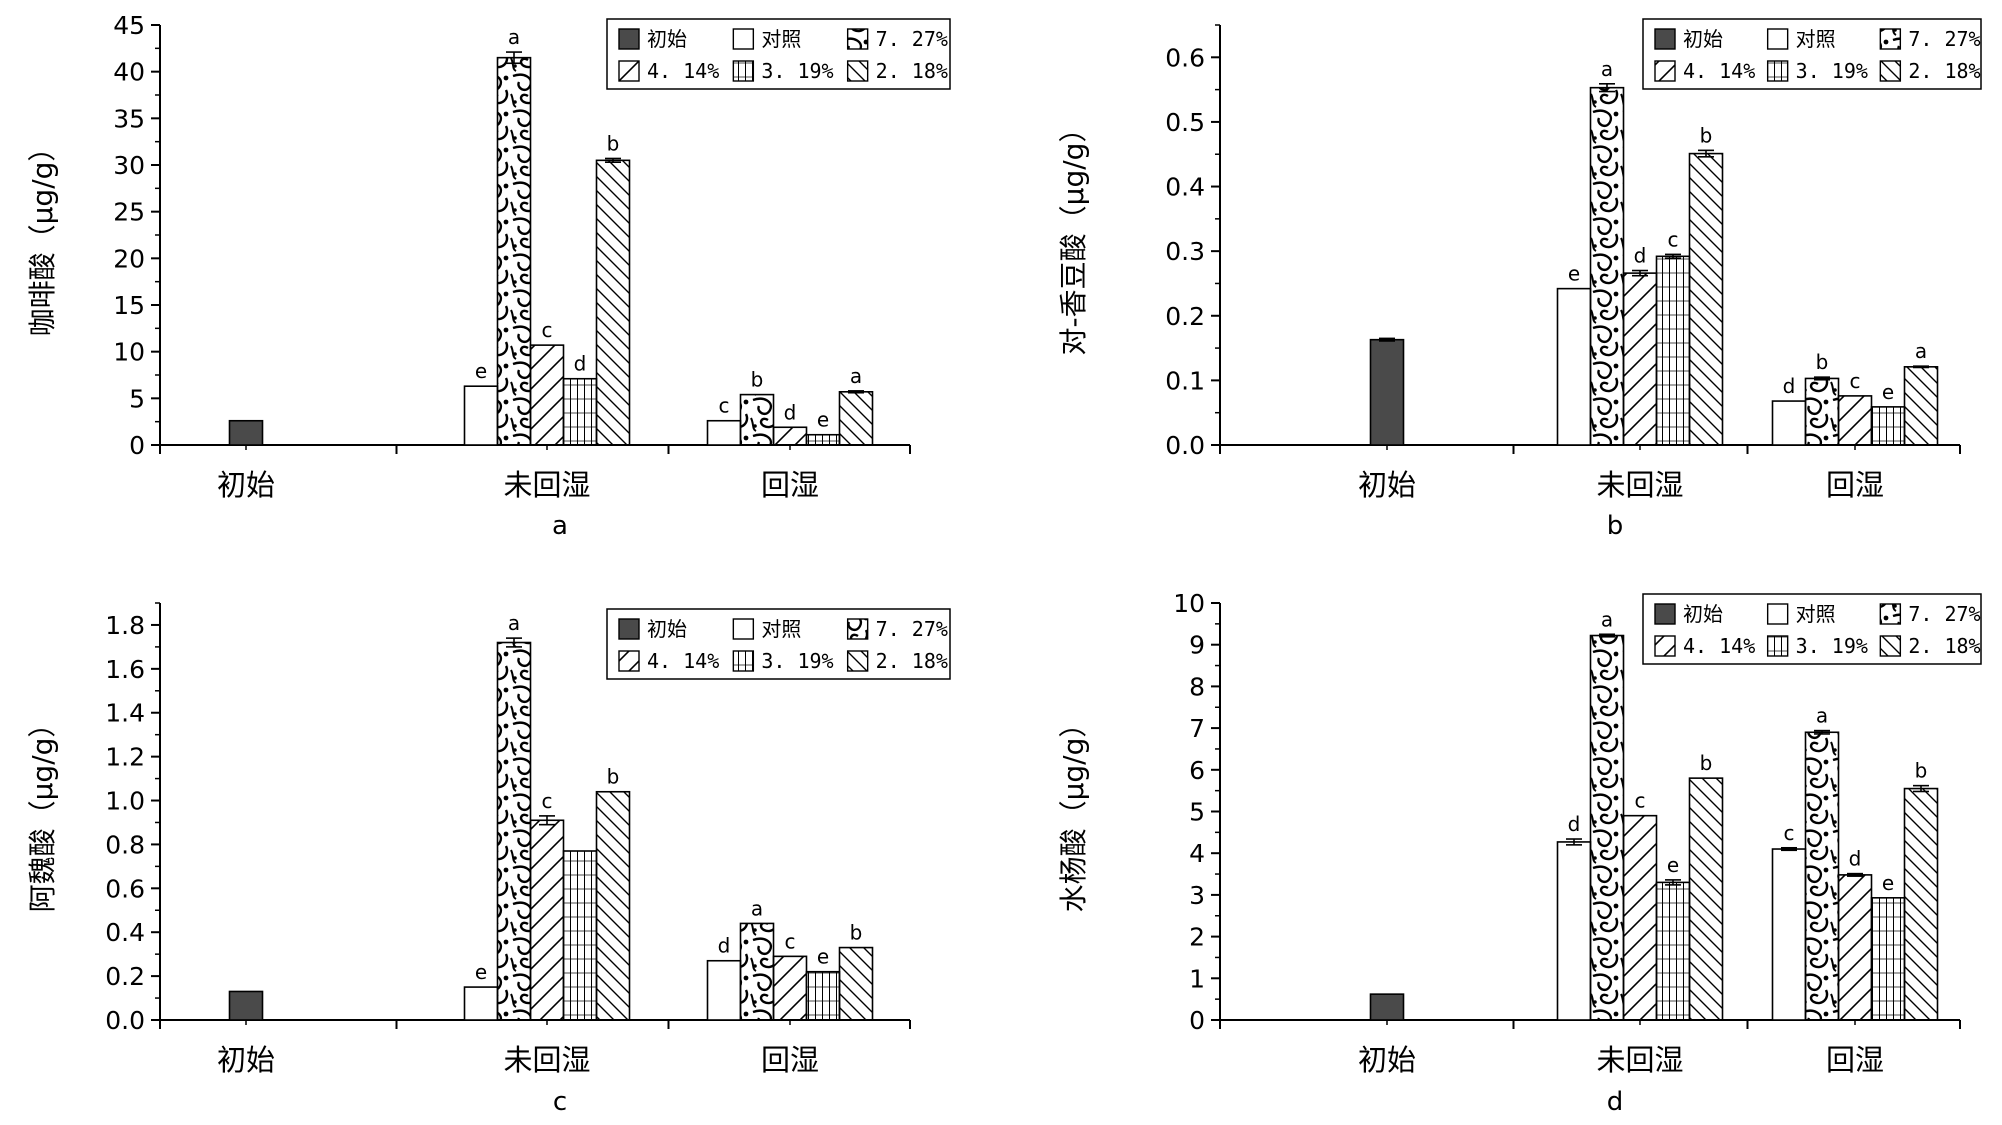  What do you see at coordinates (790, 1060) in the screenshot?
I see `x-tick-label: 回湿` at bounding box center [790, 1060].